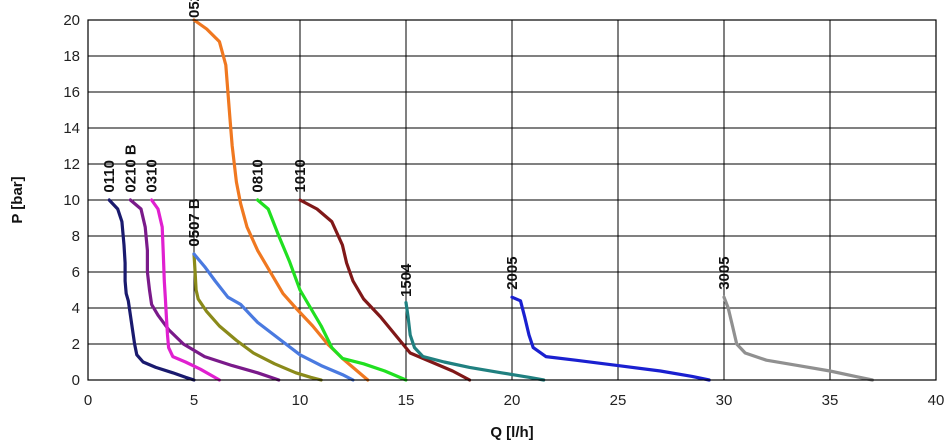 The width and height of the screenshot is (950, 443). What do you see at coordinates (71, 20) in the screenshot?
I see `y-tick-label-10: 20` at bounding box center [71, 20].